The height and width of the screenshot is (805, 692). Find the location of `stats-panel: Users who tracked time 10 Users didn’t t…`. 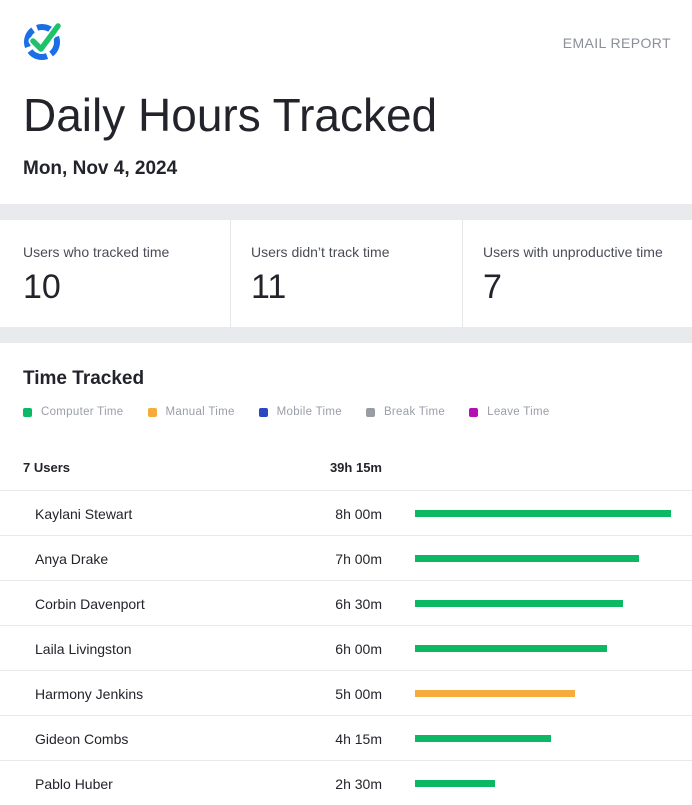

stats-panel: Users who tracked time 10 Users didn’t t… is located at coordinates (346, 273).